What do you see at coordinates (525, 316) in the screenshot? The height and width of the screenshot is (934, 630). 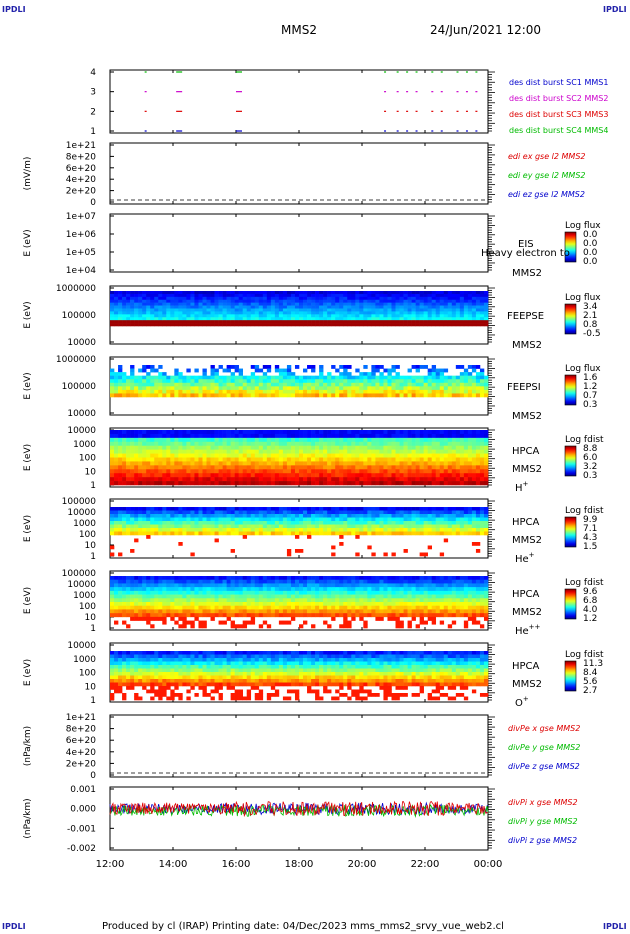 I see `instrument-label: FEEPSE` at bounding box center [525, 316].